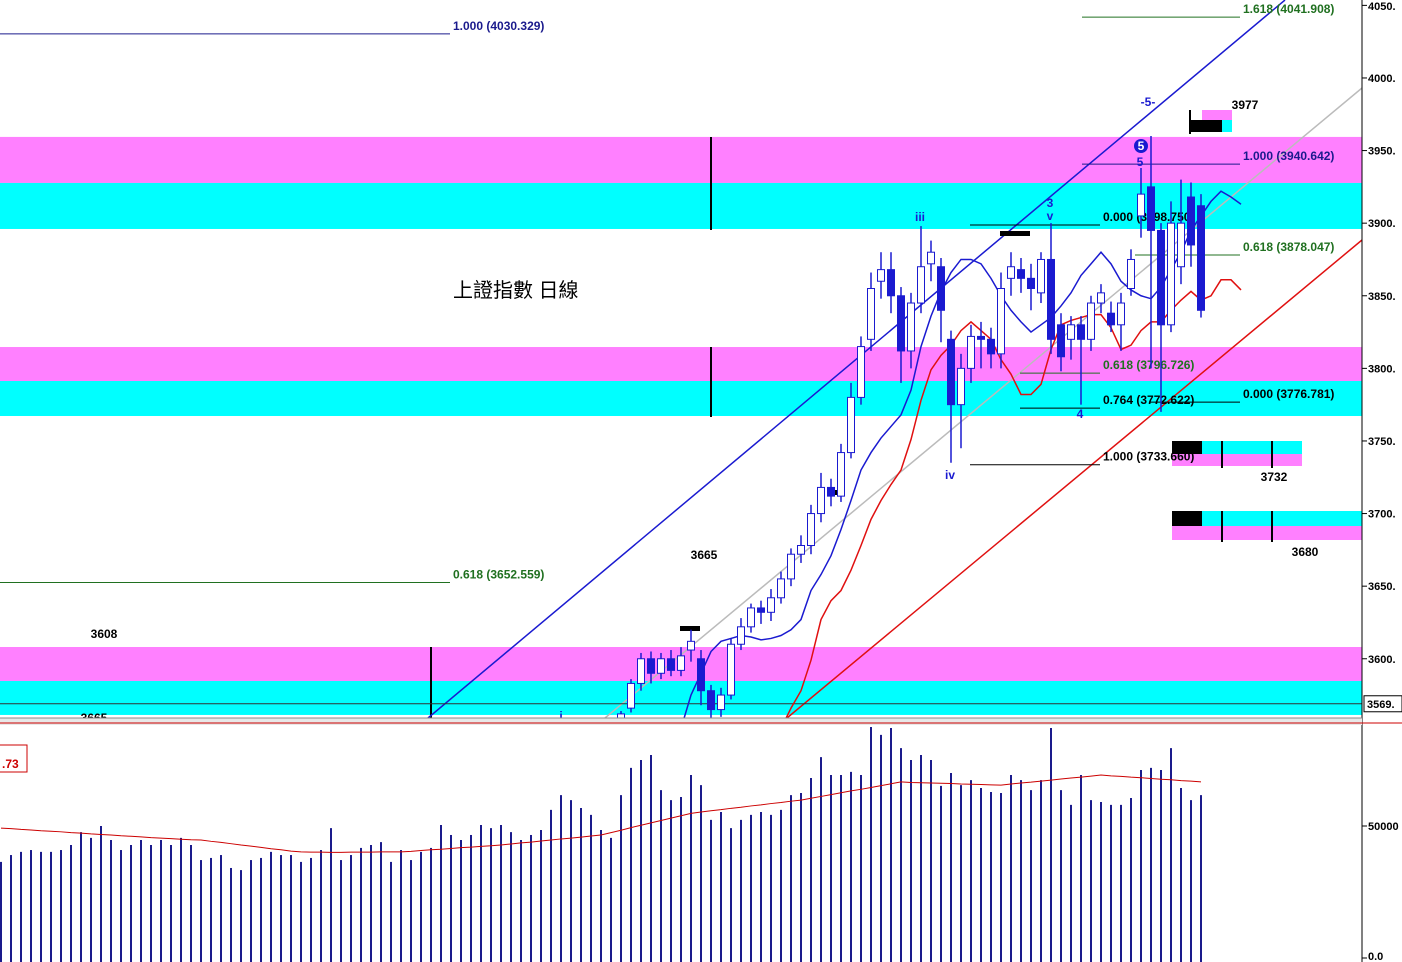 This screenshot has width=1402, height=962. I want to click on zone-upper, so click(681, 364).